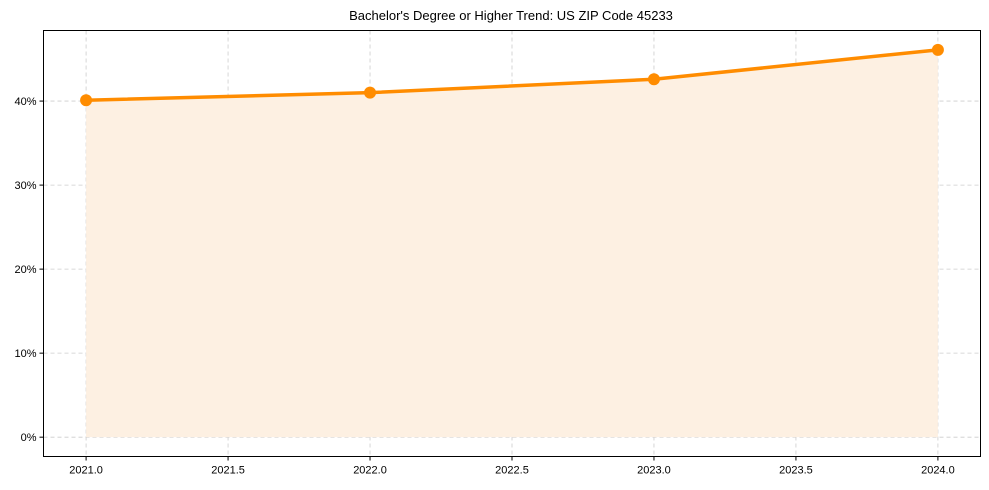  I want to click on y-tick-label: 0%, so click(29, 438).